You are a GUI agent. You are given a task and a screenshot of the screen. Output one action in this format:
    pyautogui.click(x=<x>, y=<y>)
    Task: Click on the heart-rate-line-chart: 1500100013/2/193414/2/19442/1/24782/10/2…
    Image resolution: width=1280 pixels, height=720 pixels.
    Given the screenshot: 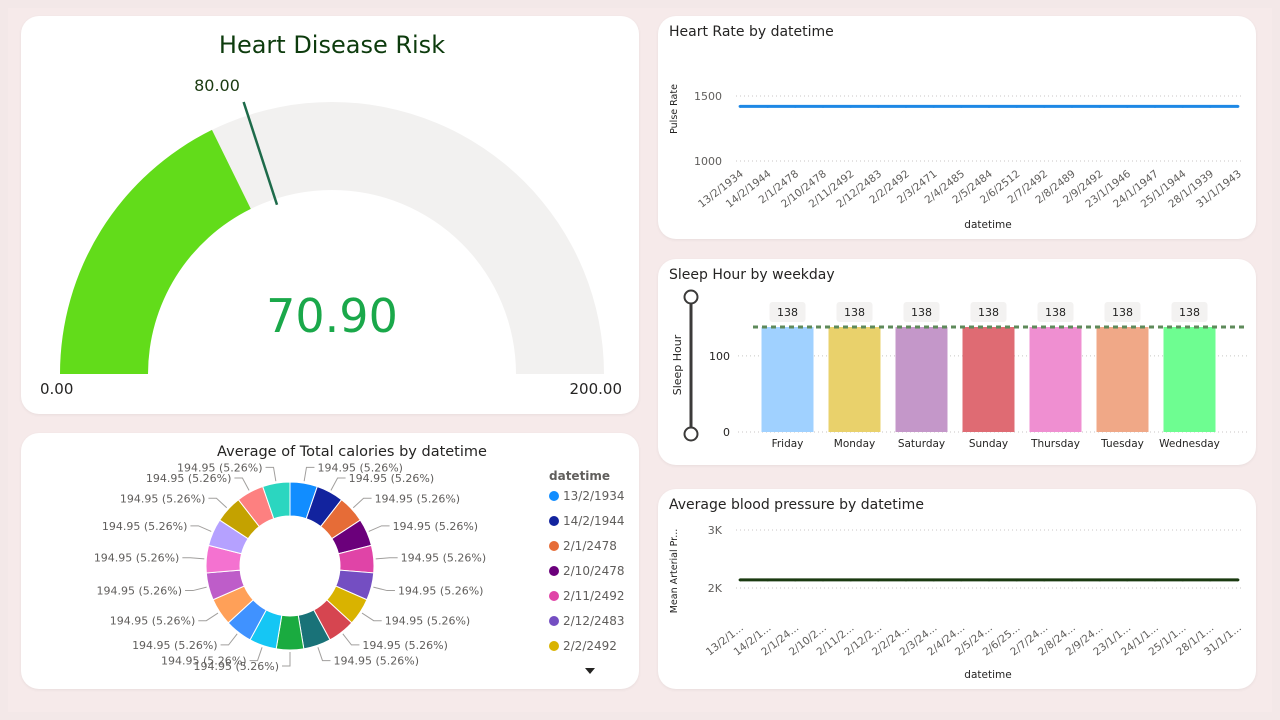 What is the action you would take?
    pyautogui.click(x=956, y=157)
    